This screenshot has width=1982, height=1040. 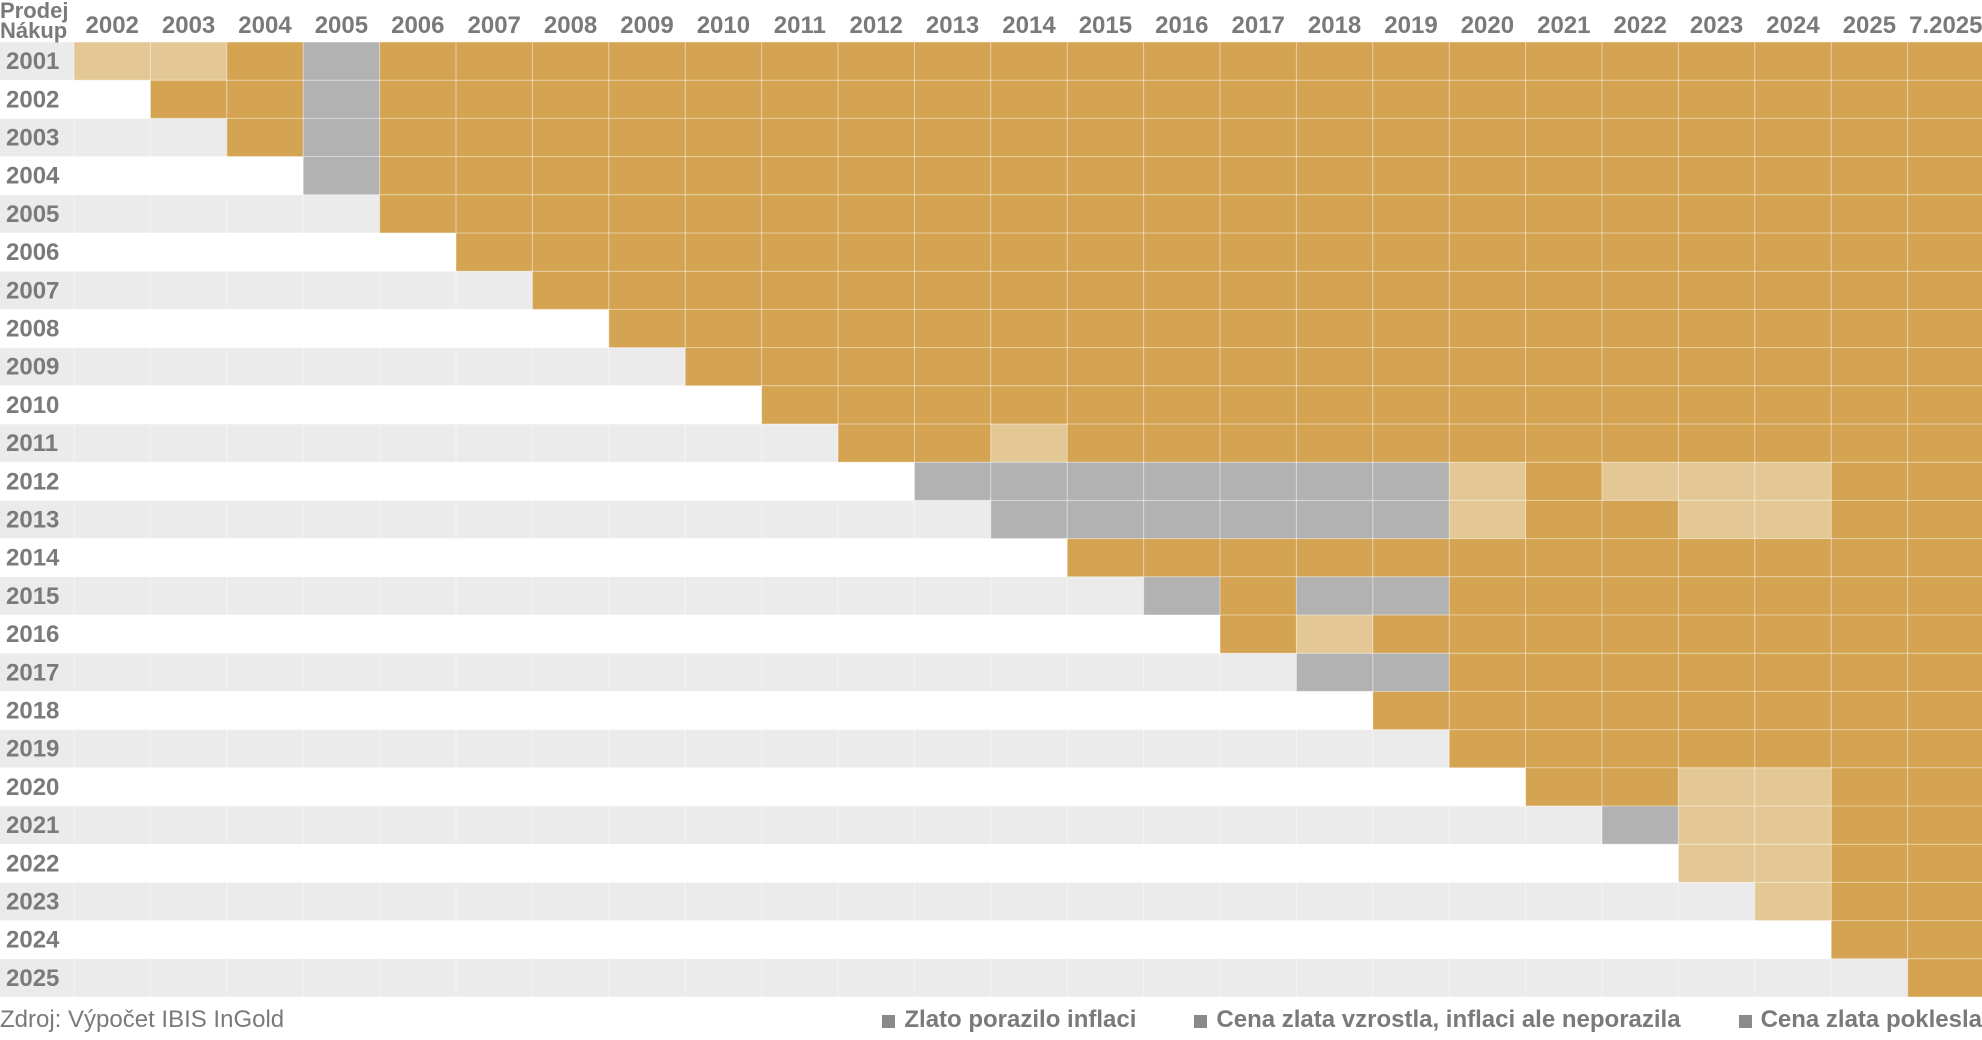 What do you see at coordinates (1487, 25) in the screenshot?
I see `column-tick-label: 2020` at bounding box center [1487, 25].